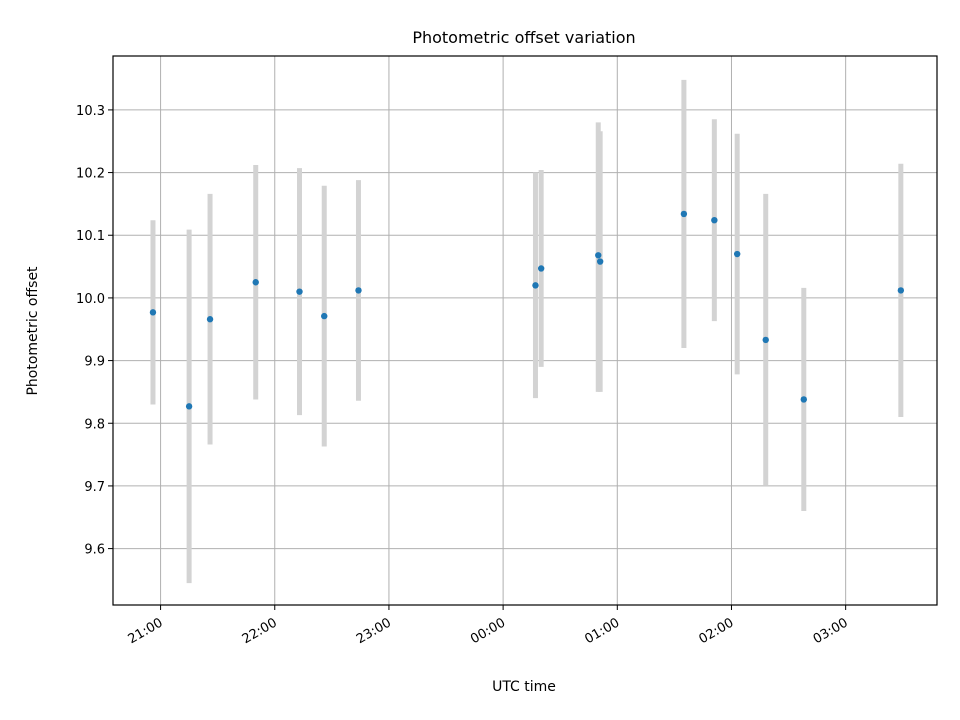 This screenshot has height=720, width=960. What do you see at coordinates (374, 631) in the screenshot?
I see `x-tick-label: 23:00` at bounding box center [374, 631].